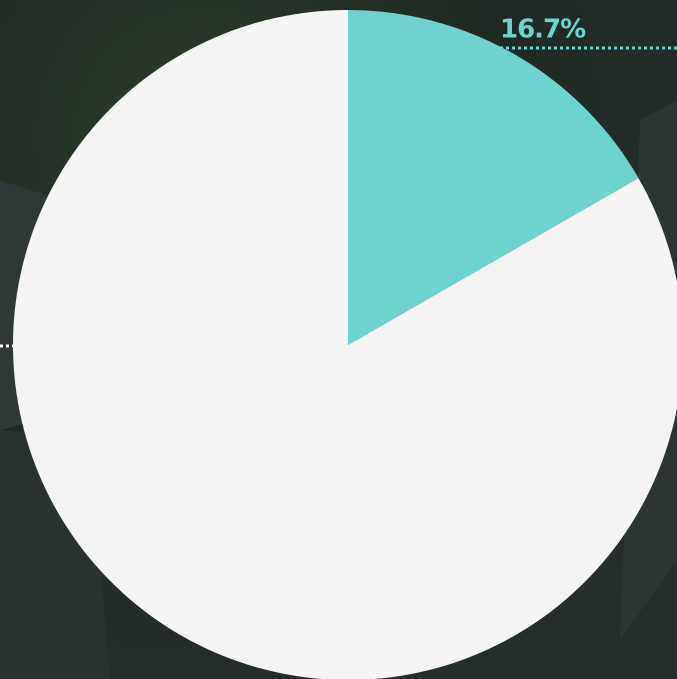 The image size is (677, 679). I want to click on data-label: 16.7%, so click(543, 30).